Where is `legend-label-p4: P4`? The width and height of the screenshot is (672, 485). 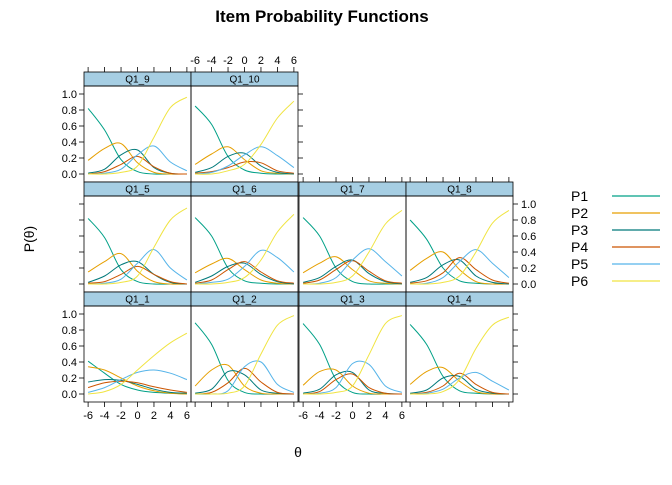 legend-label-p4: P4 is located at coordinates (579, 247).